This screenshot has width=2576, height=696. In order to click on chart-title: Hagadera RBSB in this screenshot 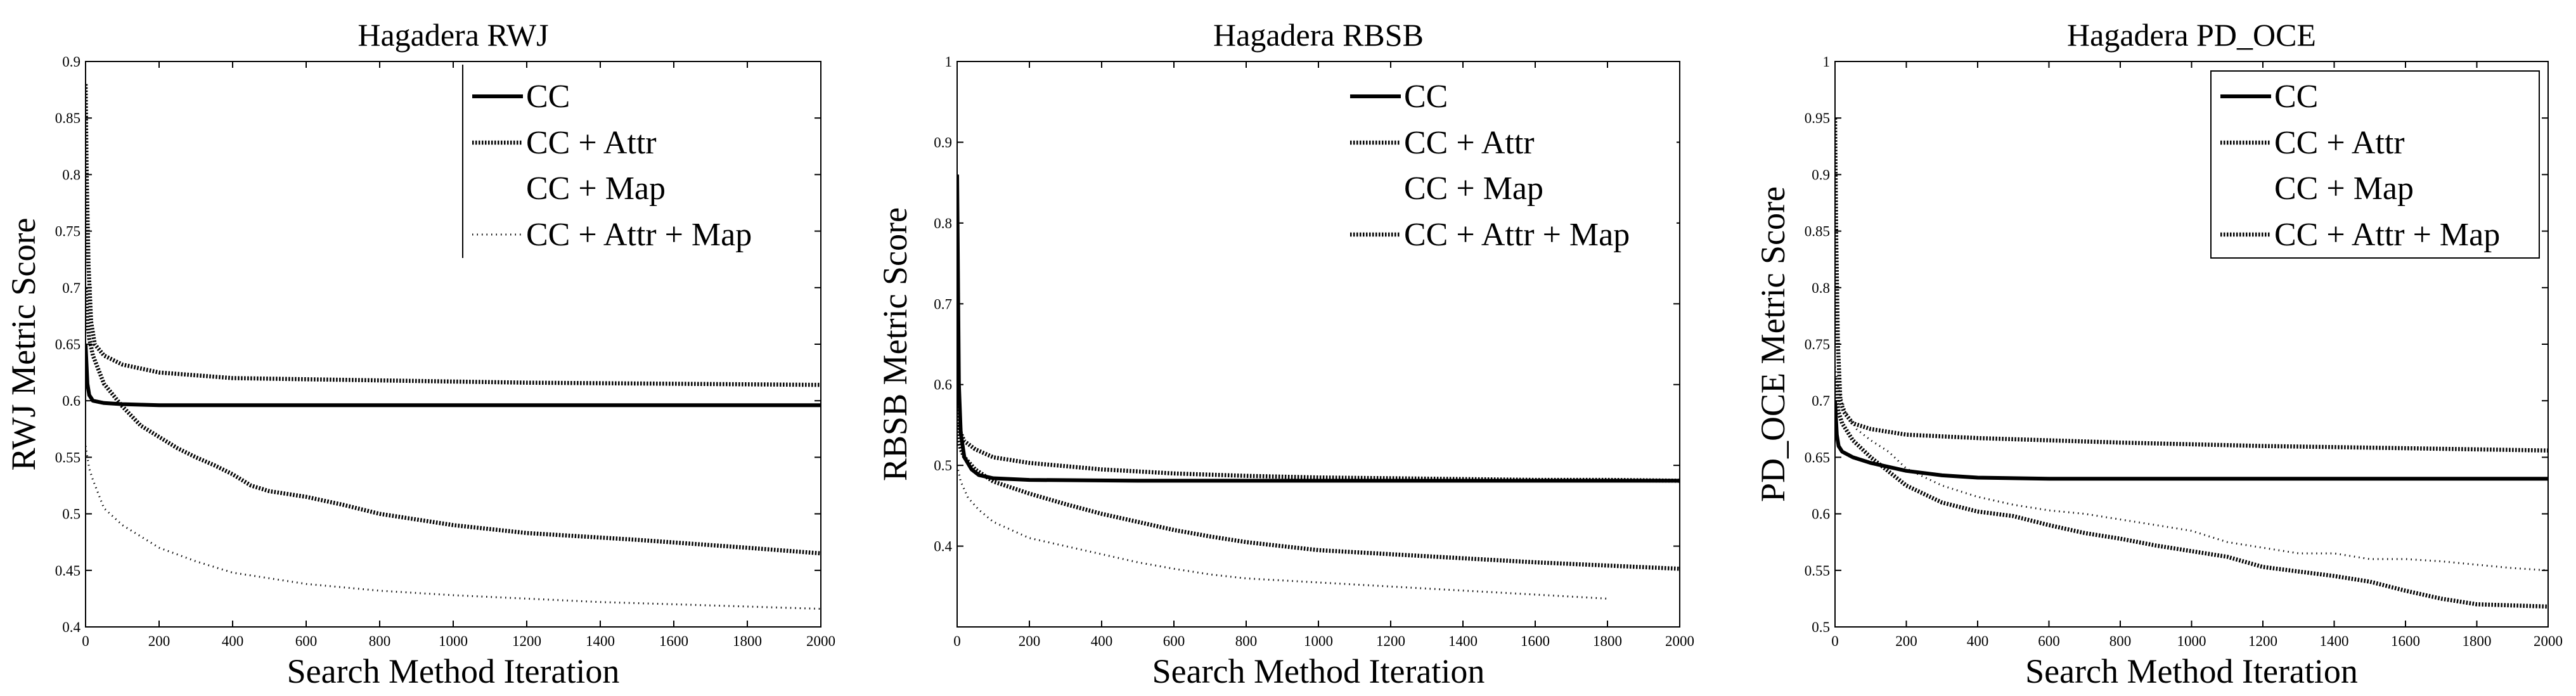, I will do `click(1318, 35)`.